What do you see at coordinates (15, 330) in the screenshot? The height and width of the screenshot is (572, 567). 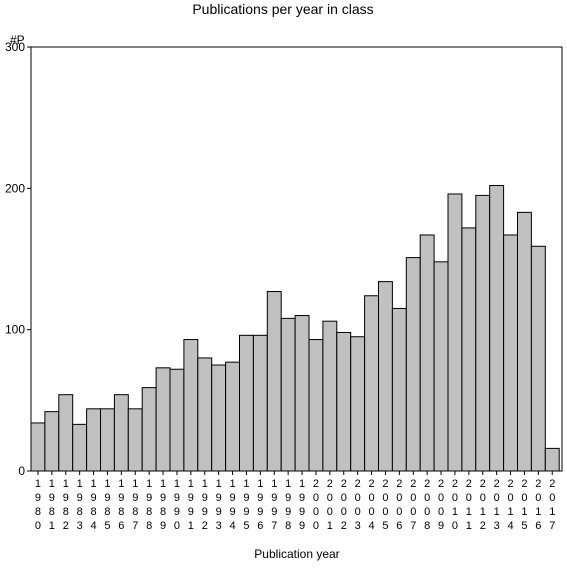 I see `y-tick-label: 100` at bounding box center [15, 330].